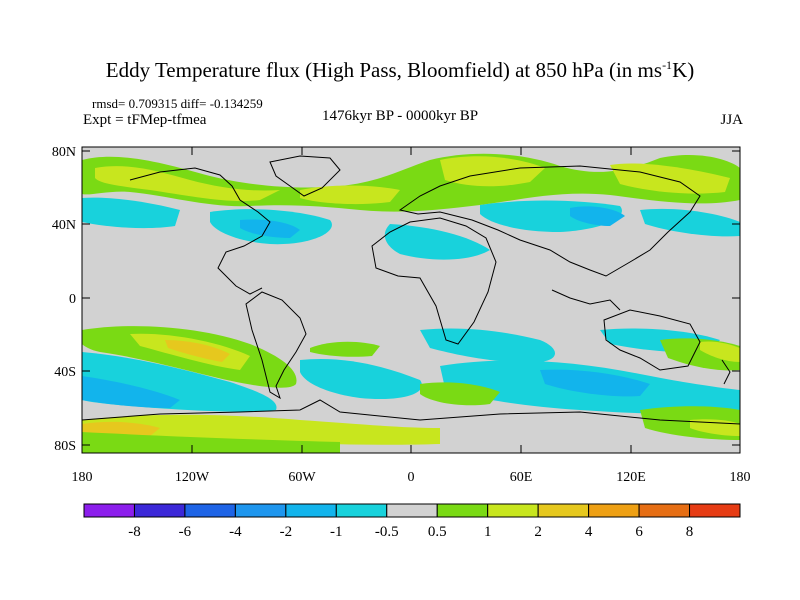 Image resolution: width=800 pixels, height=600 pixels. I want to click on band-antarctic-green, so click(211, 442).